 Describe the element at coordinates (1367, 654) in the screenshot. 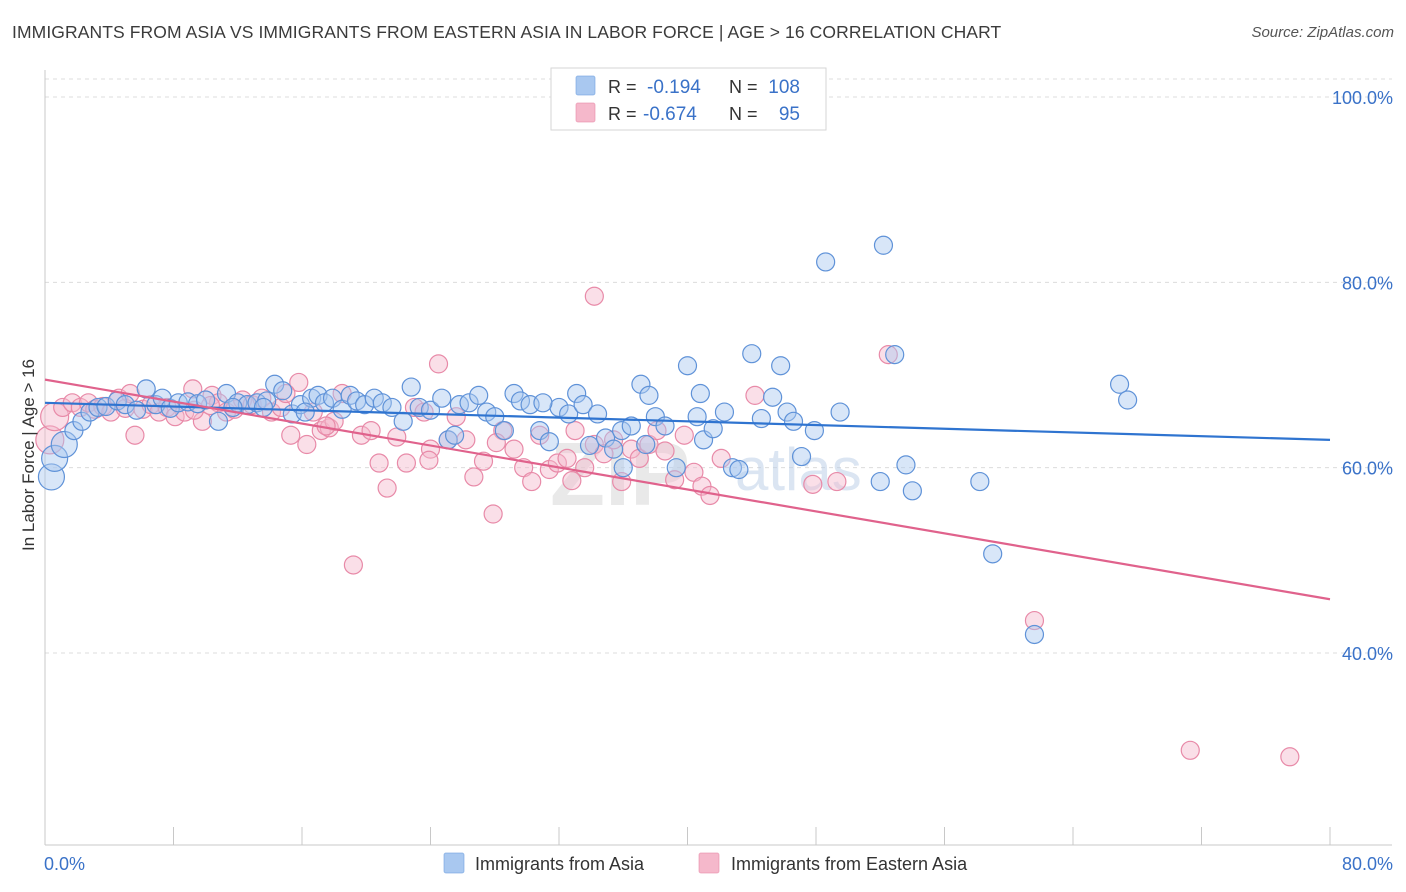

I see `y-tick-label: 40.0%` at that location.